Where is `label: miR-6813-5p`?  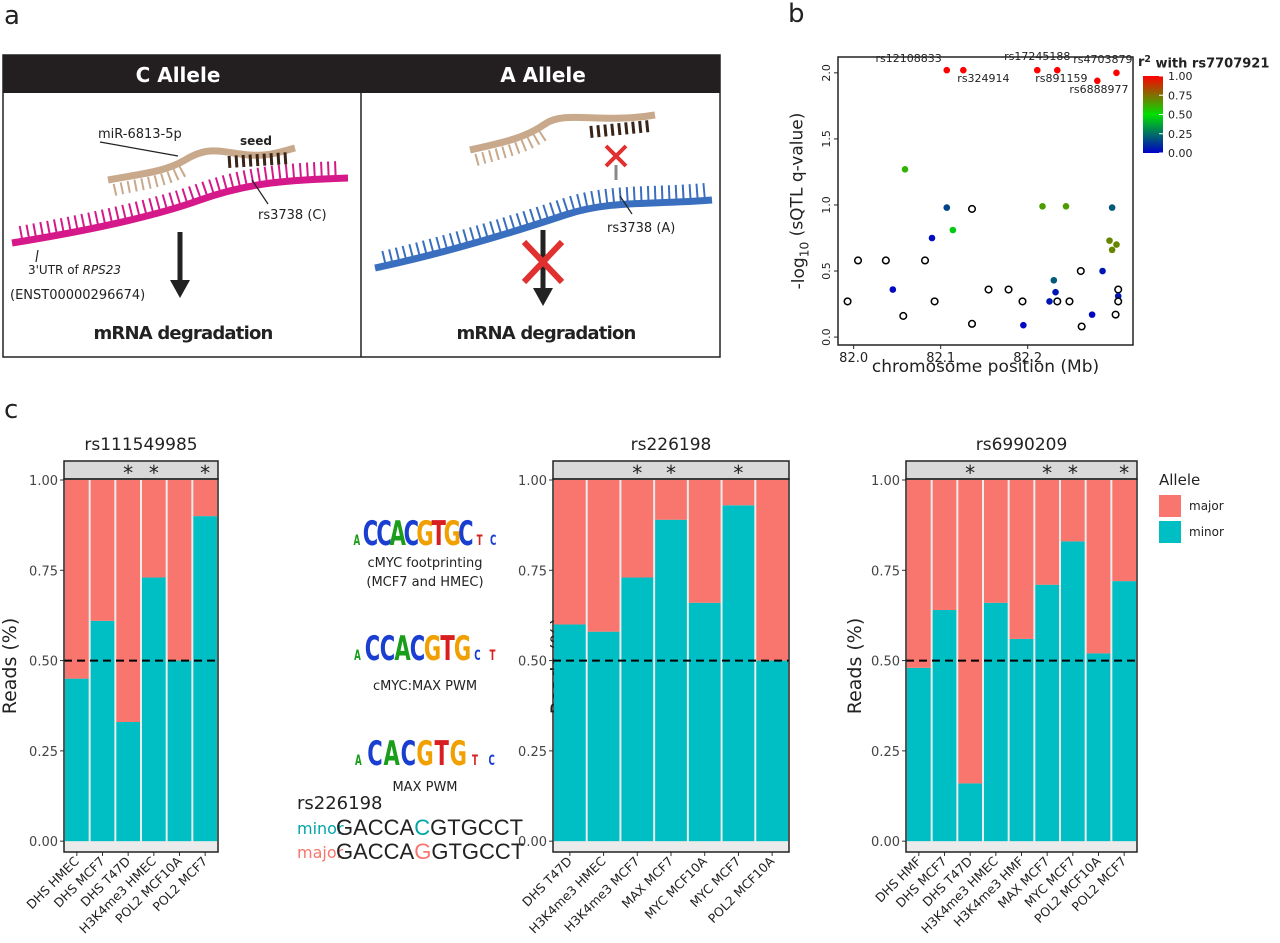
label: miR-6813-5p is located at coordinates (140, 134).